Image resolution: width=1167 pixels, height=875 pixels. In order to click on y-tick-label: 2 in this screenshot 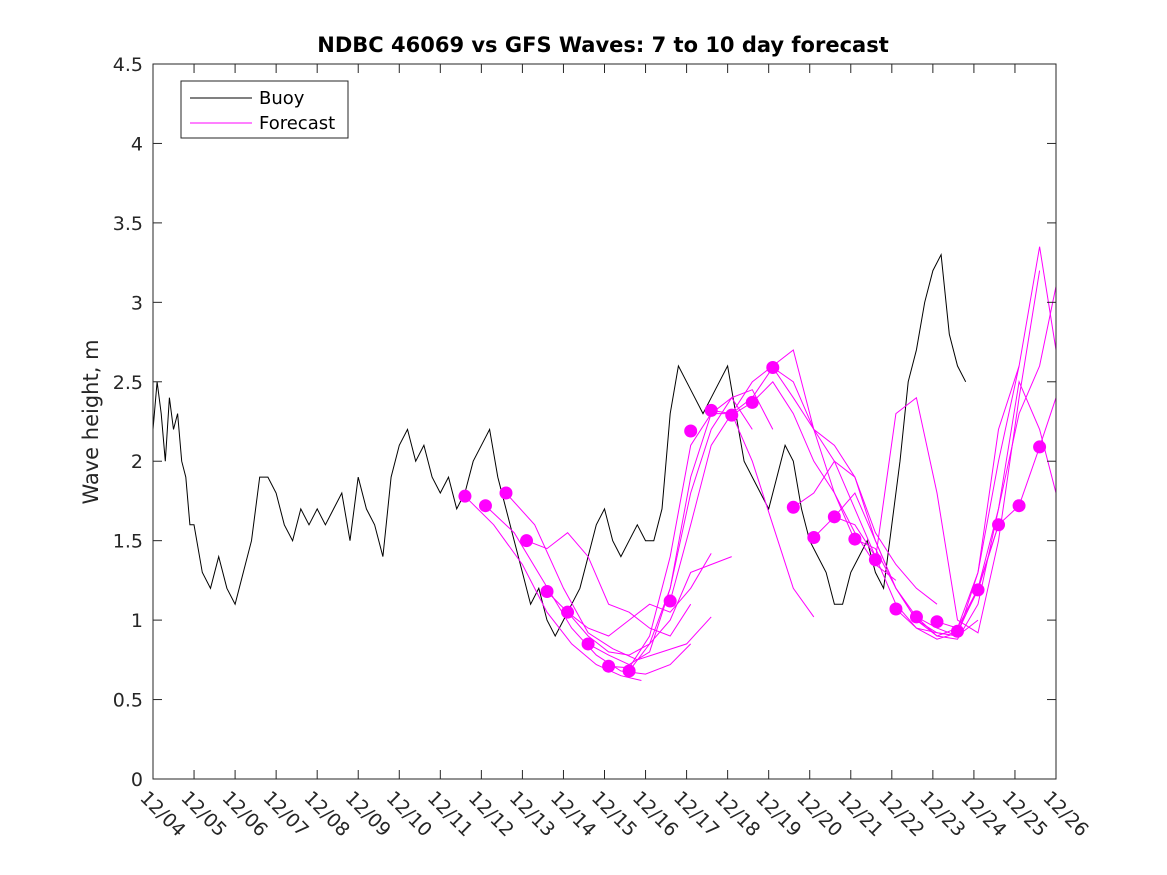, I will do `click(137, 462)`.